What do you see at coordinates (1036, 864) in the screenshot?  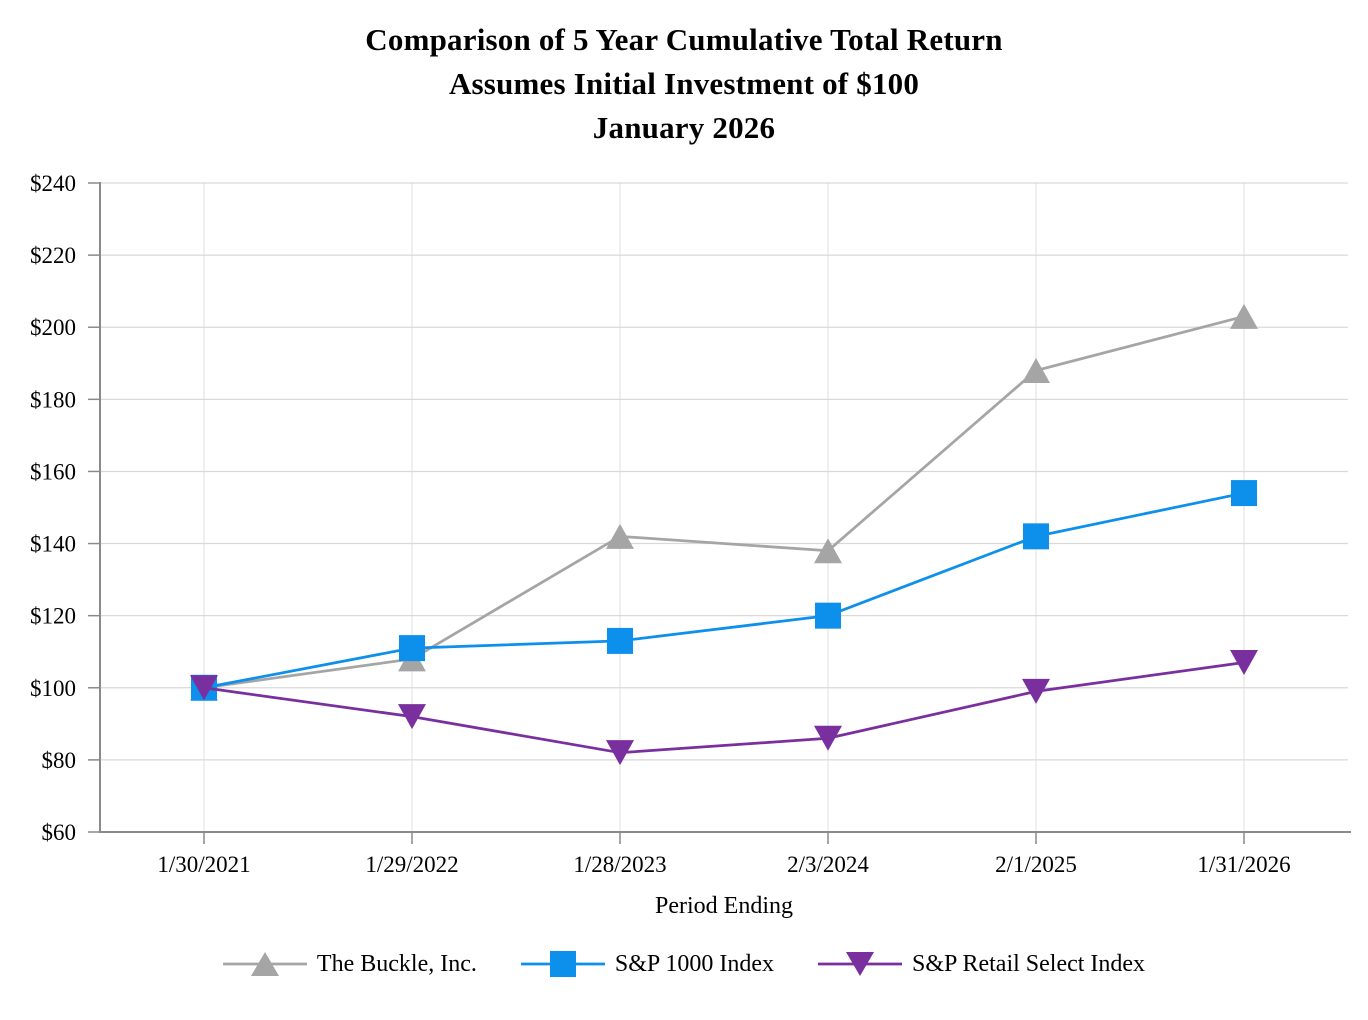 I see `x-tick-label: 2/1/2025` at bounding box center [1036, 864].